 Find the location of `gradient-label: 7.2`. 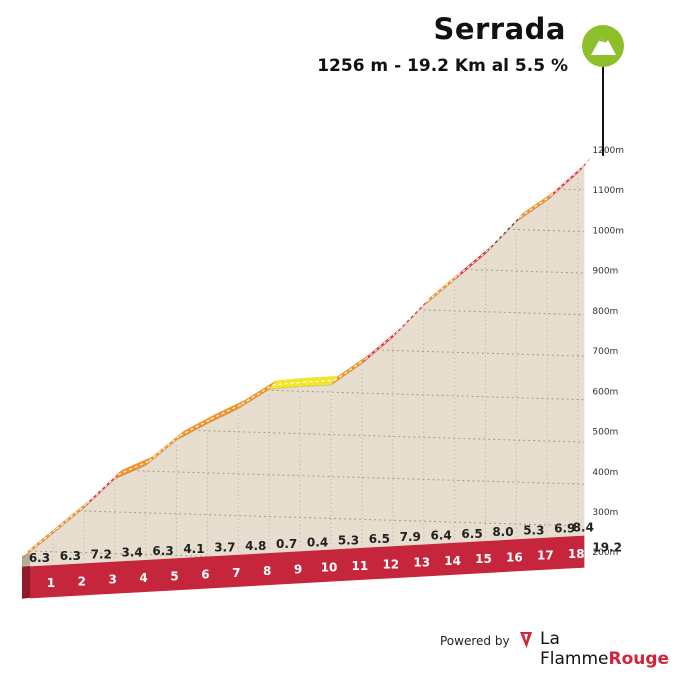

gradient-label: 7.2 is located at coordinates (101, 554).